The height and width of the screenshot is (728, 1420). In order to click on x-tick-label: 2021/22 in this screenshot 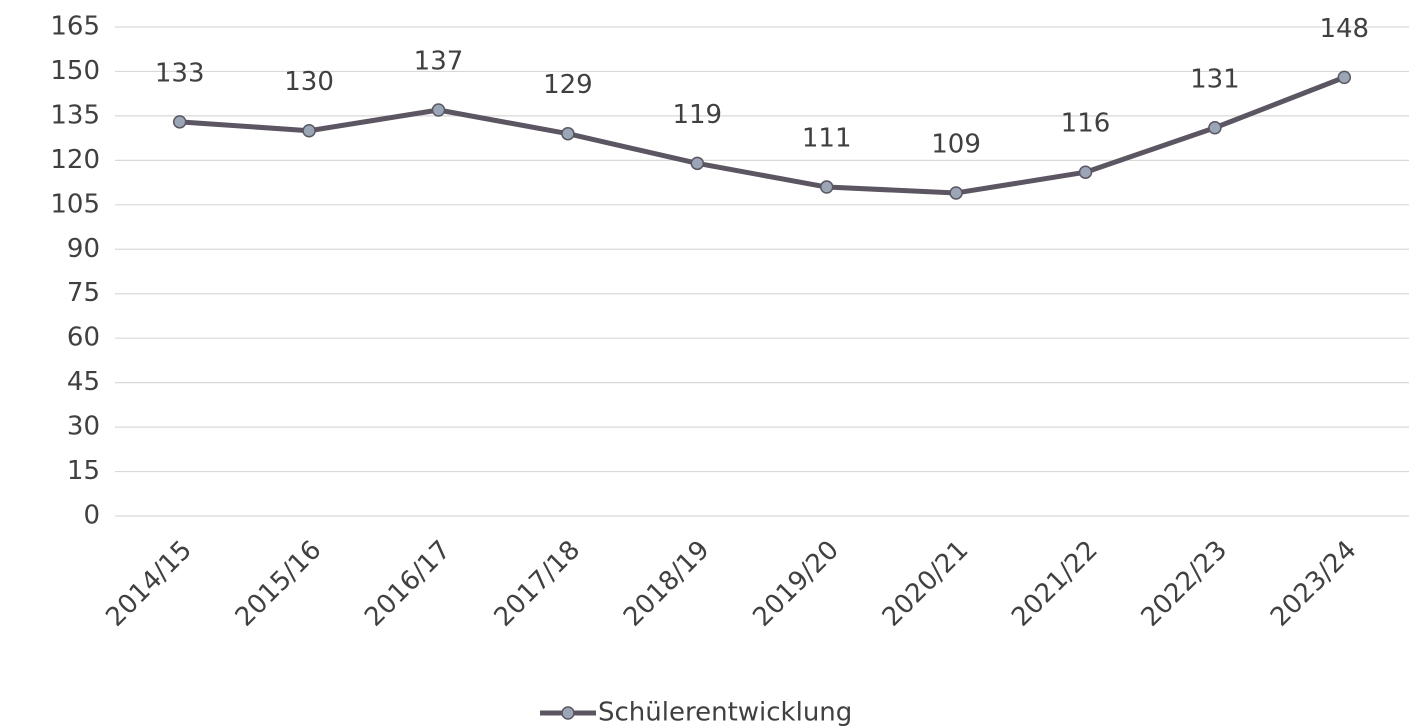, I will do `click(1055, 584)`.